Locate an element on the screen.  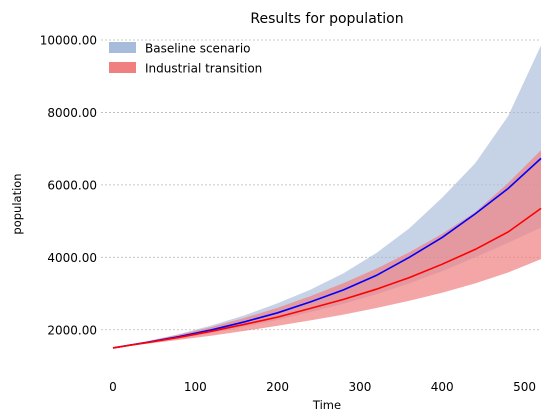
x-axis-label: Time is located at coordinates (326, 404).